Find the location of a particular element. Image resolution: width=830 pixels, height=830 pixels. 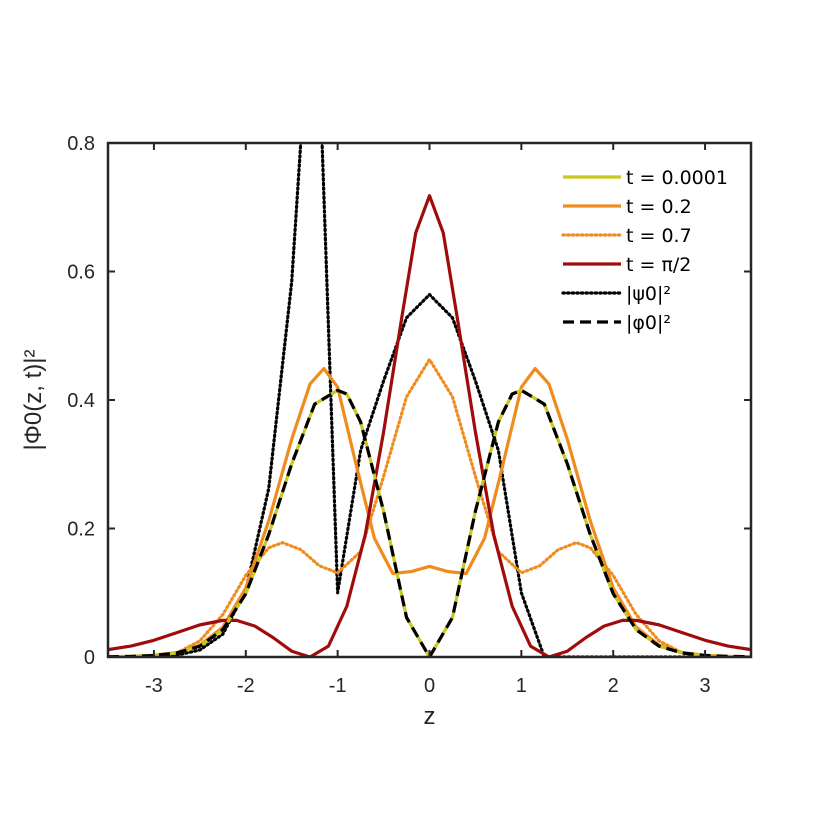

x-tick-labels: -3 -2 -1 0 1 2 3 is located at coordinates (428, 686).